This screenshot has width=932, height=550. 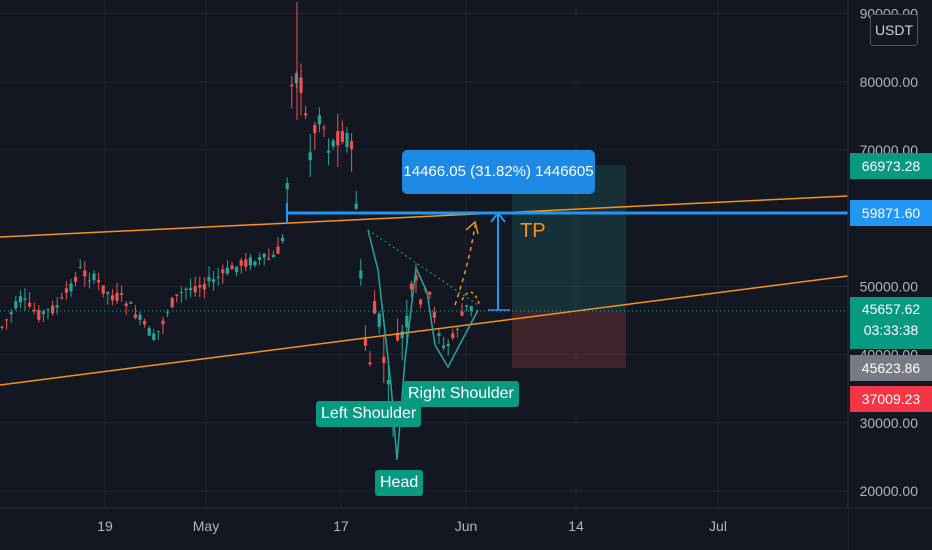 What do you see at coordinates (423, 345) in the screenshot?
I see `head-shoulders-outline` at bounding box center [423, 345].